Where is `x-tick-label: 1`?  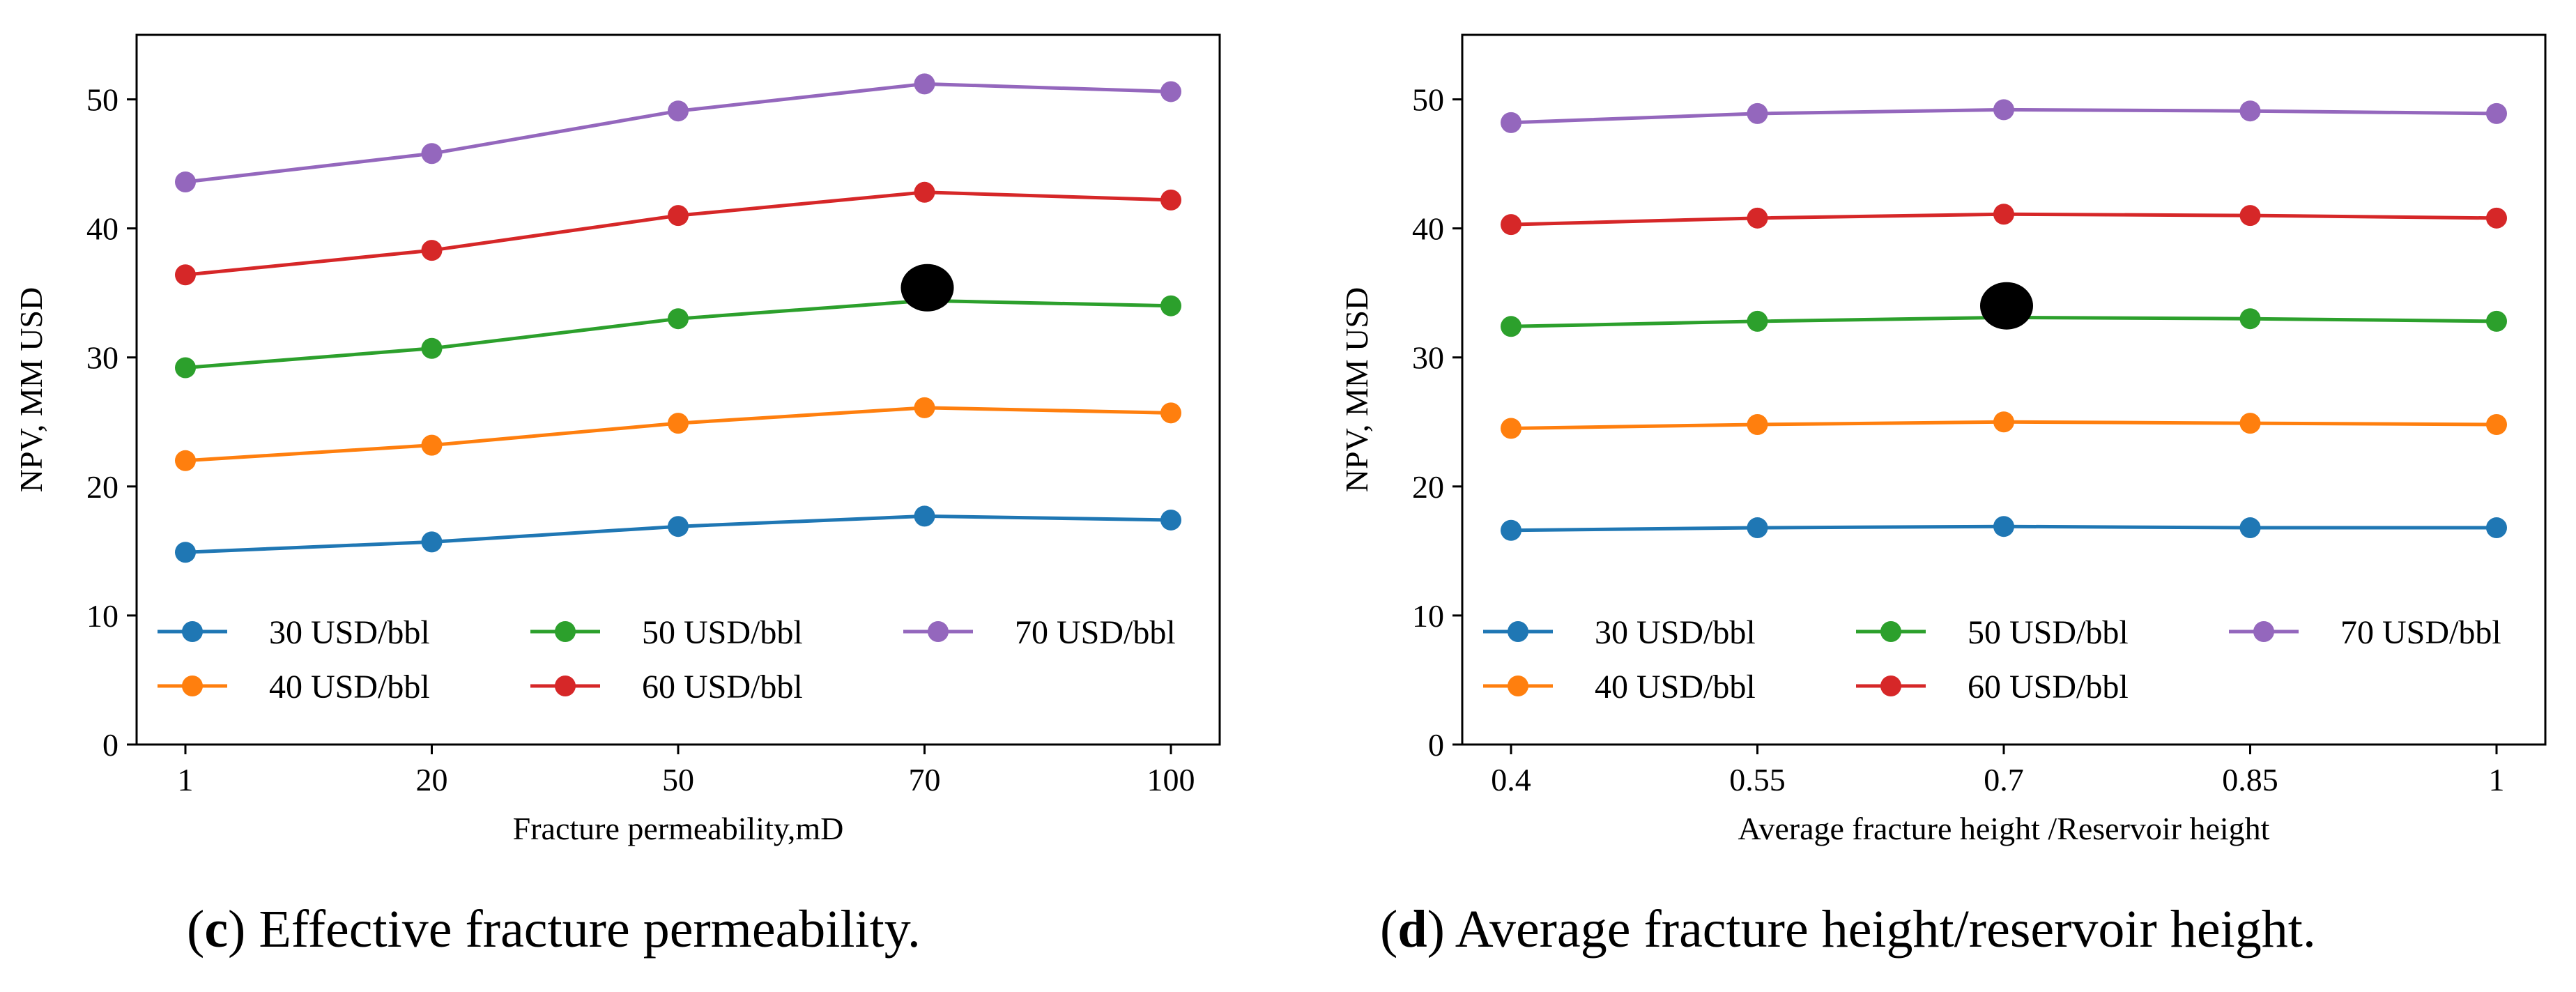
x-tick-label: 1 is located at coordinates (186, 780).